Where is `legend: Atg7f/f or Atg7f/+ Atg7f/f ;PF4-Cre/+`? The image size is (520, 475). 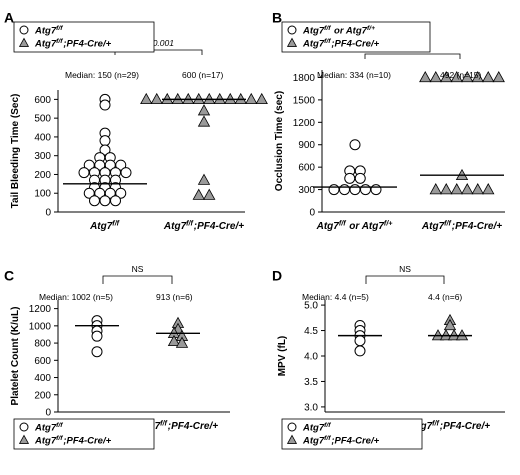
legend: Atg7f/f or Atg7f/+ Atg7f/f ;PF4-Cre/+ is located at coordinates (356, 37).